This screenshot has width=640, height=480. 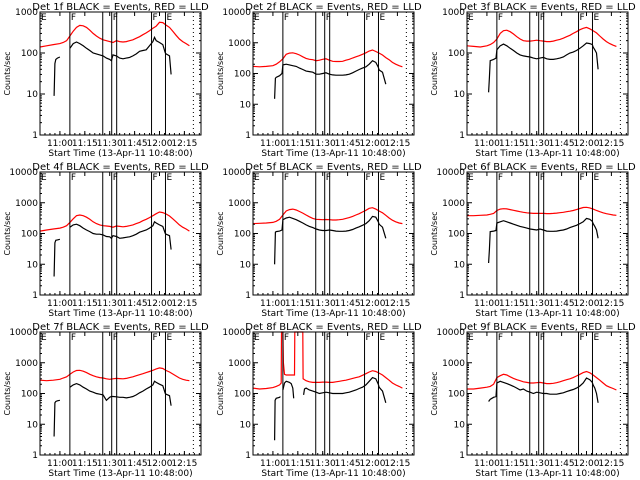 I want to click on panel-title: Det 1f BLACK = Events, RED = LLD, so click(x=120, y=7).